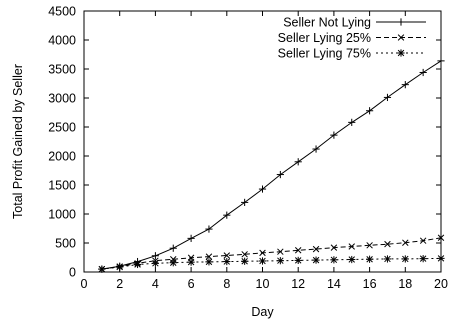  What do you see at coordinates (18, 141) in the screenshot?
I see `y-axis-label: Total Profit Gained by Seller` at bounding box center [18, 141].